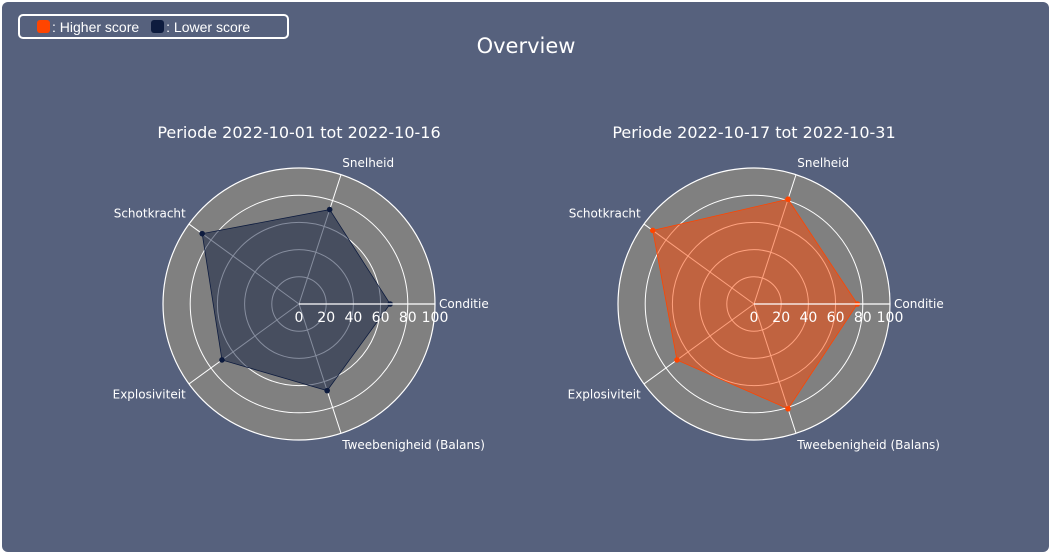 Image resolution: width=1052 pixels, height=556 pixels. I want to click on legend-item-lower: : Lower score, so click(200, 27).